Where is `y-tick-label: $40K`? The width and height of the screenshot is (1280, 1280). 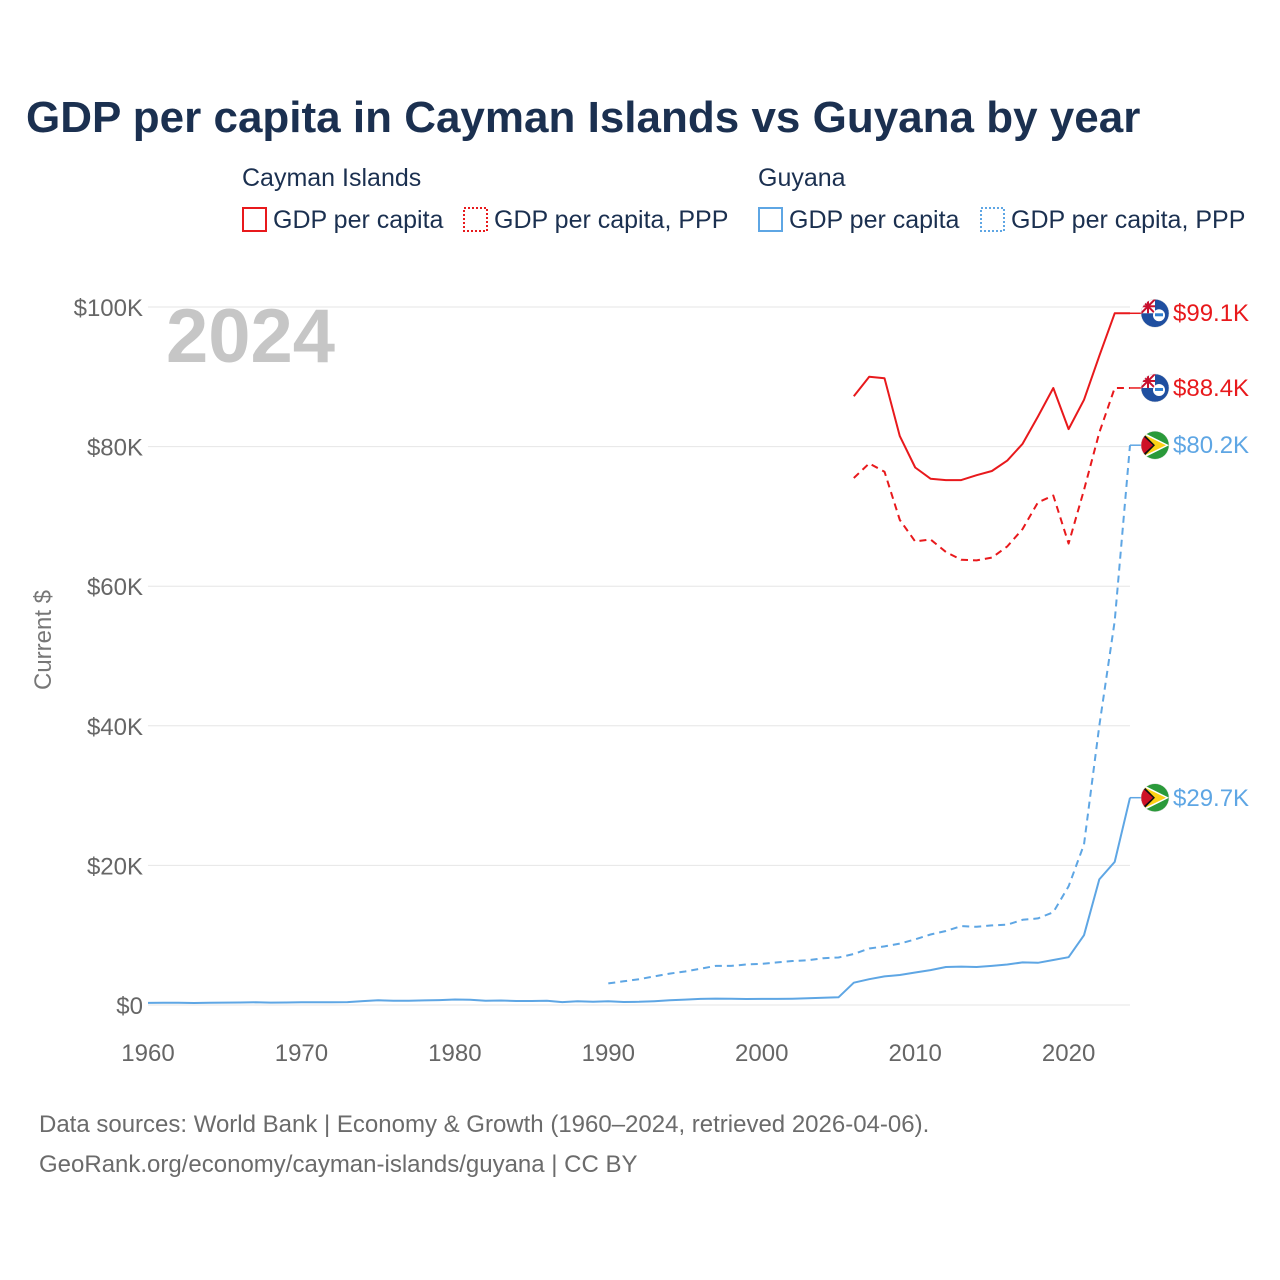 y-tick-label: $40K is located at coordinates (115, 727).